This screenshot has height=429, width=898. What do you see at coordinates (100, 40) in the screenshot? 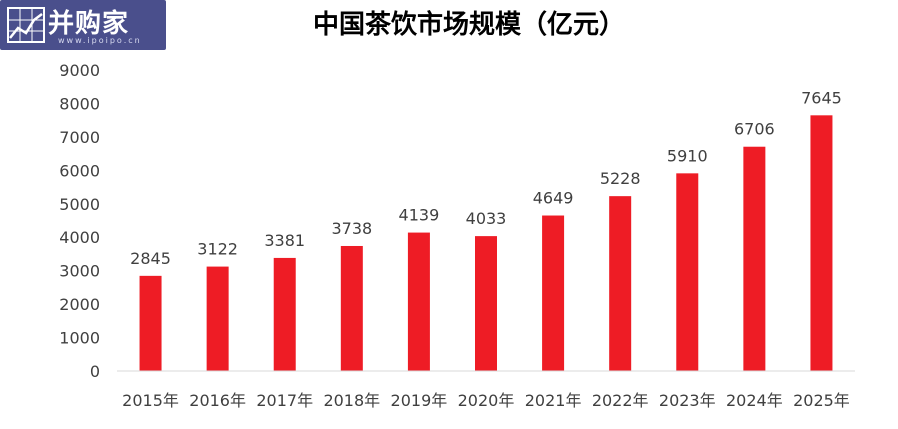
I see `logo-url: www.ipoipo.cn` at bounding box center [100, 40].